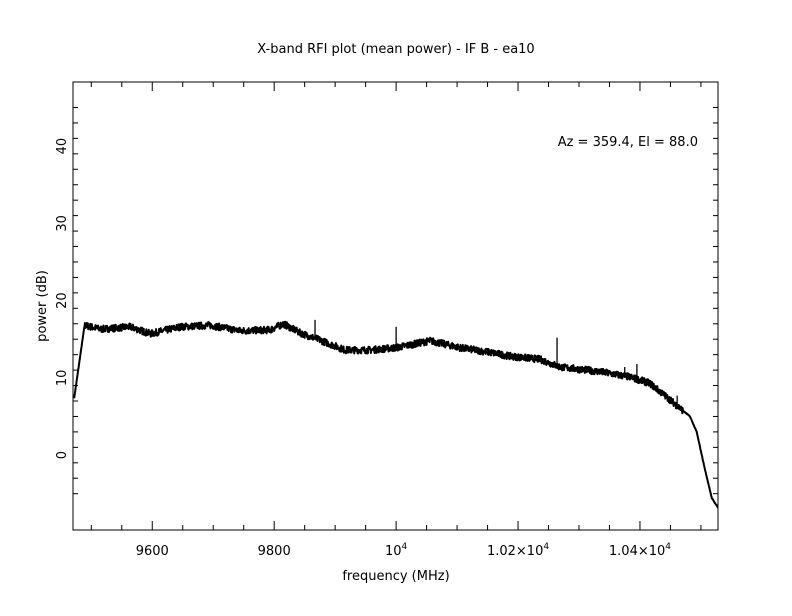 This screenshot has width=792, height=616. I want to click on y-tick-label: 20, so click(62, 300).